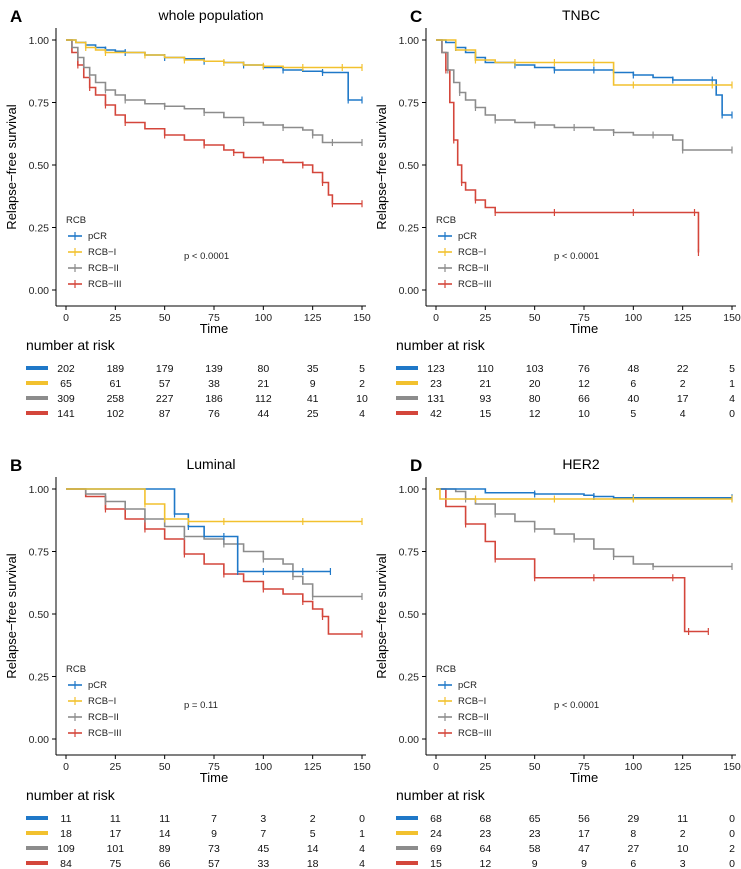  Describe the element at coordinates (436, 414) in the screenshot. I see `risk-count: 42` at that location.